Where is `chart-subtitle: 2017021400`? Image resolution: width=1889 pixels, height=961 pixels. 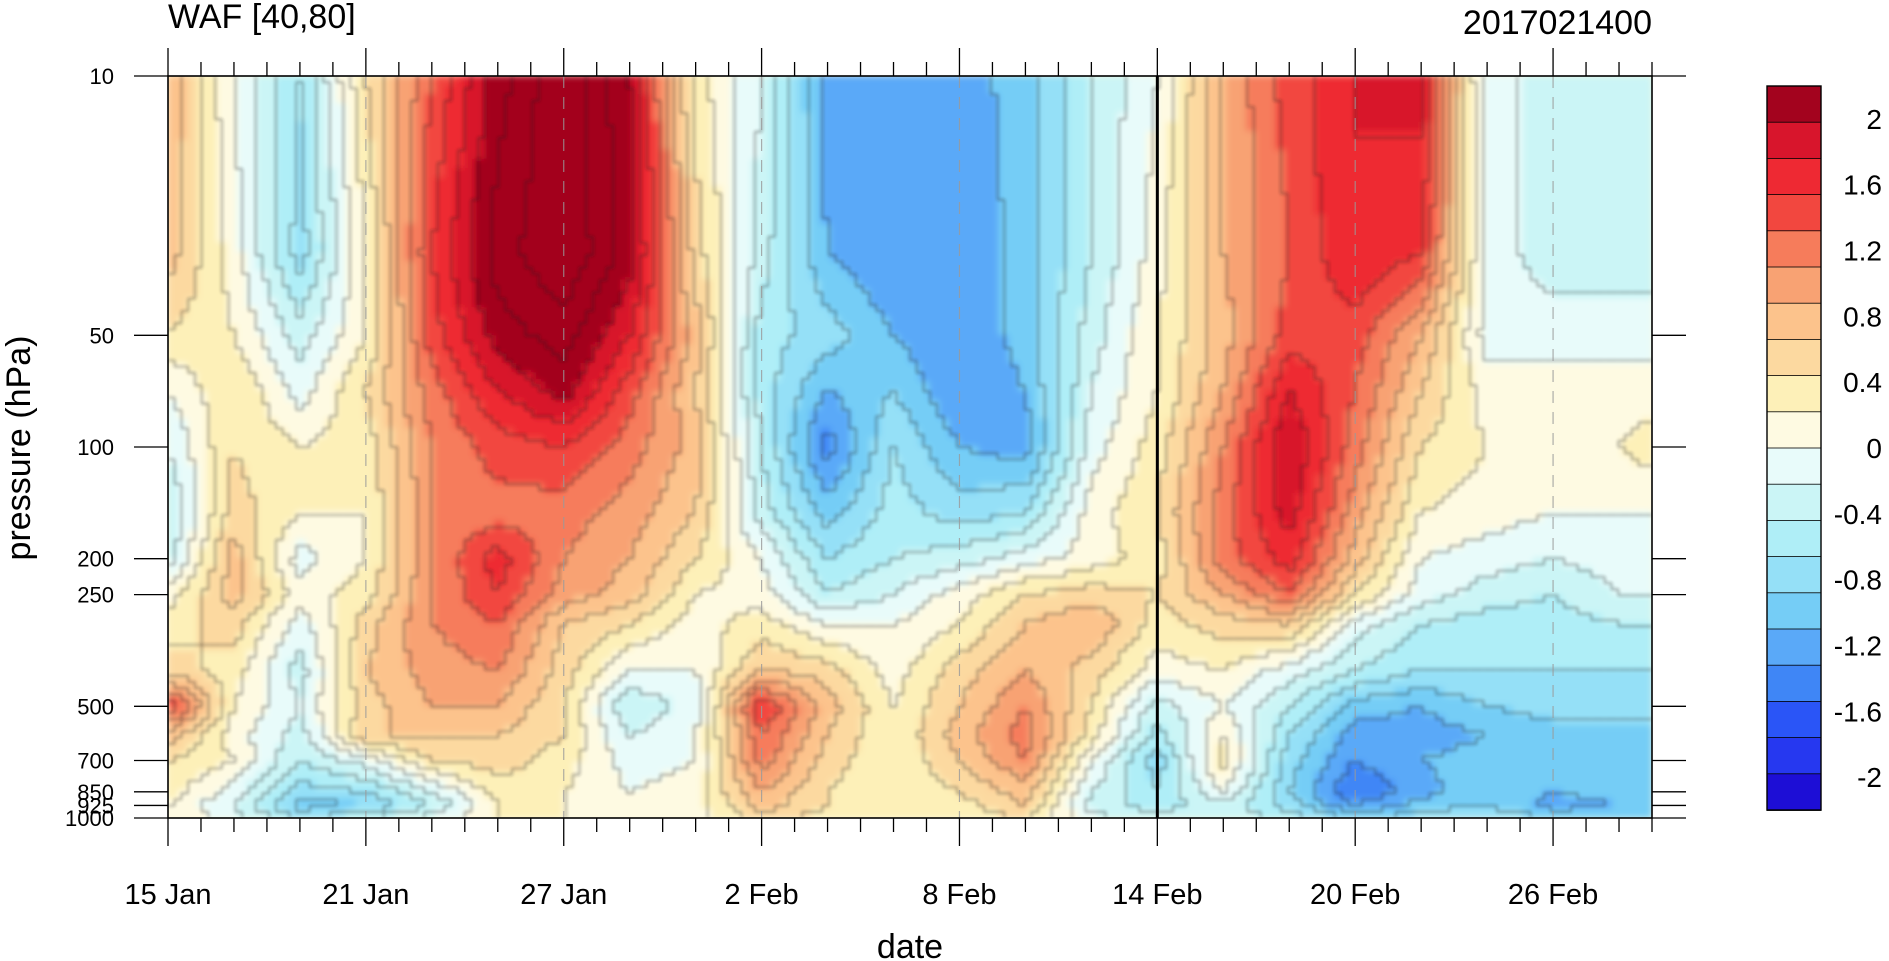
chart-subtitle: 2017021400 is located at coordinates (1557, 23).